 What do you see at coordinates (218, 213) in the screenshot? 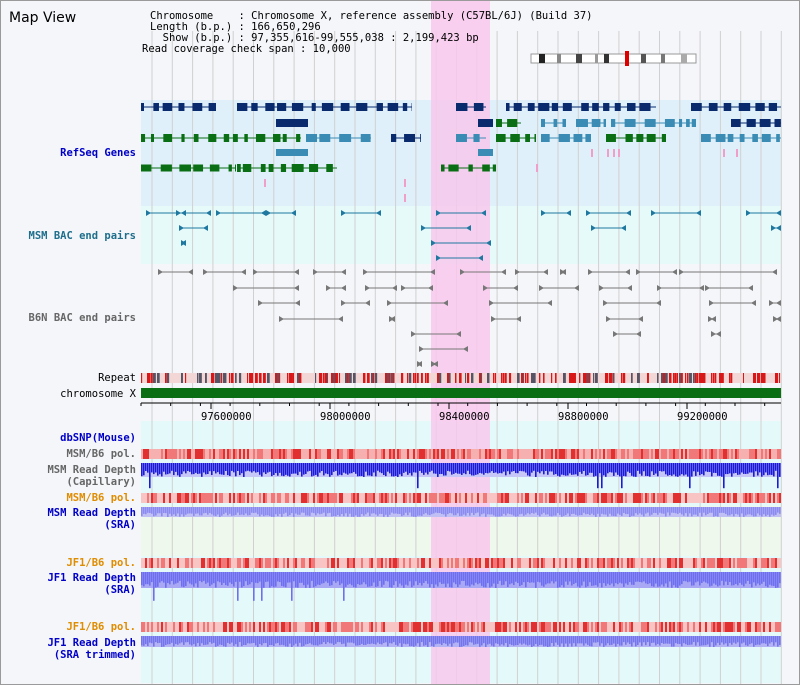
I see `msm-bac-pair-end` at bounding box center [218, 213].